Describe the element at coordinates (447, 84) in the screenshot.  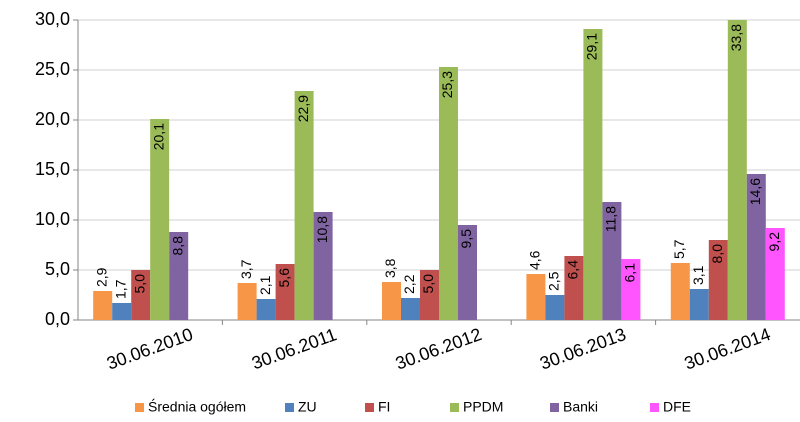
I see `data-label: 25,3` at that location.